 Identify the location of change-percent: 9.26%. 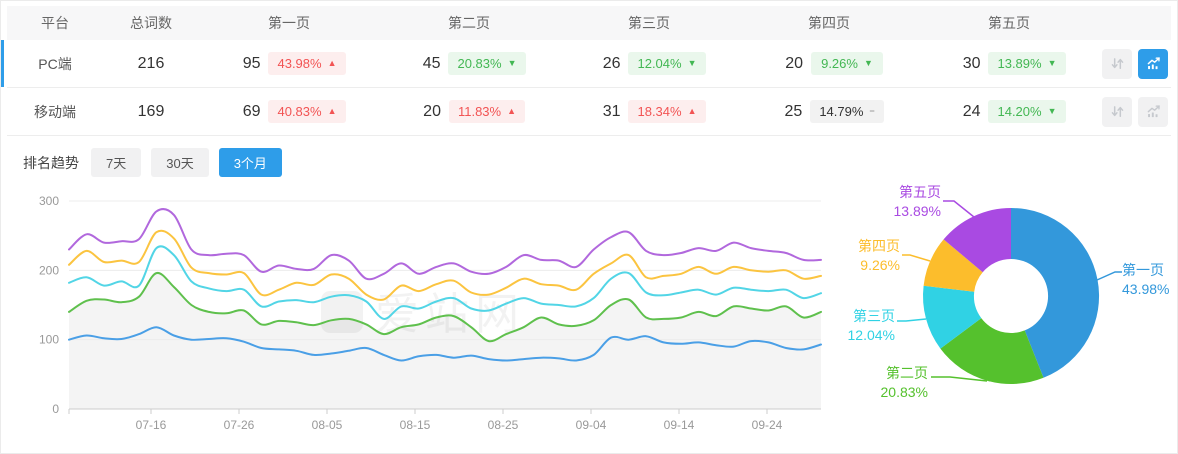
(839, 63).